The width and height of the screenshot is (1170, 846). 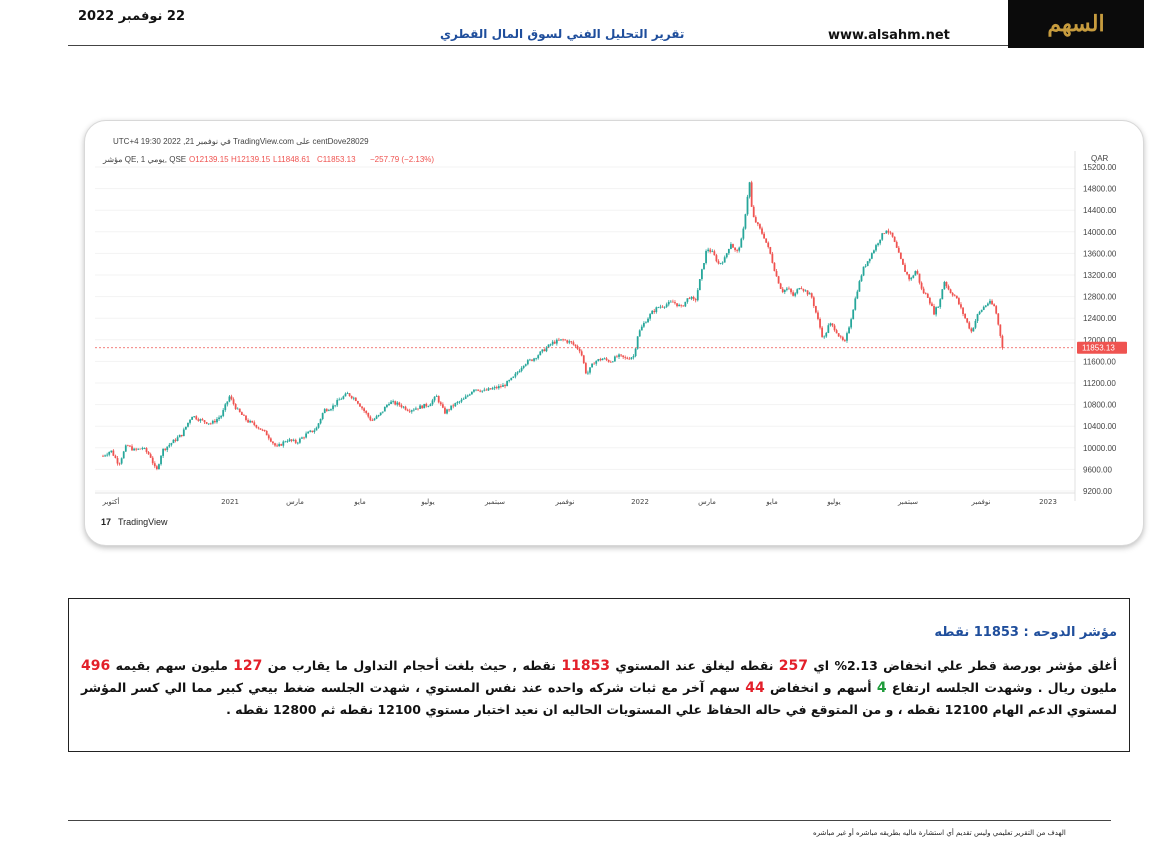 I want to click on volume-value: 127, so click(x=248, y=666).